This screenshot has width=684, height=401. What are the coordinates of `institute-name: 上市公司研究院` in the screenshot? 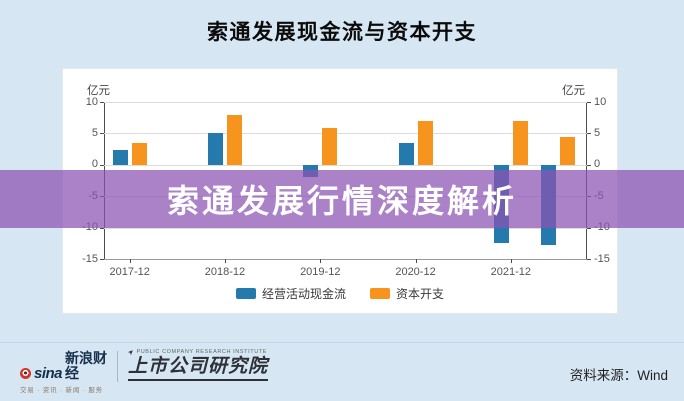 It's located at (198, 368).